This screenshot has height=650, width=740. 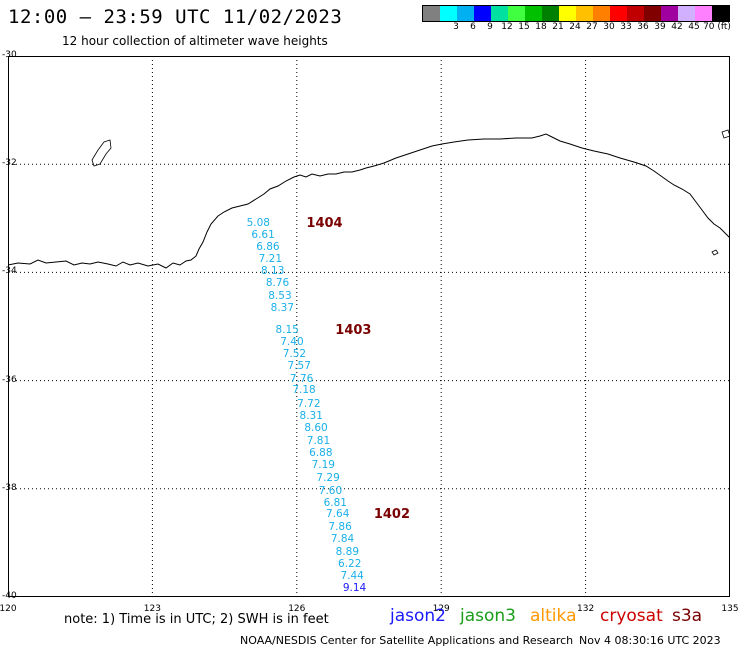 I want to click on wave-height-value: 7.18, so click(x=304, y=390).